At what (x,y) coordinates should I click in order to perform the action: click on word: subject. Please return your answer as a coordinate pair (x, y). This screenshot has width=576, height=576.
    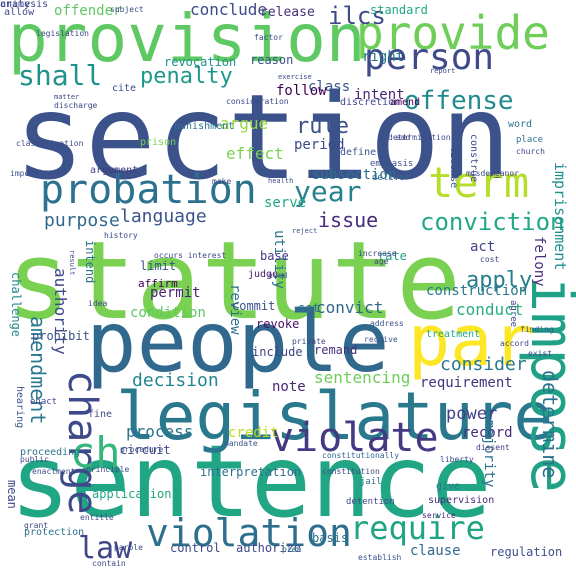
    Looking at the image, I should click on (127, 9).